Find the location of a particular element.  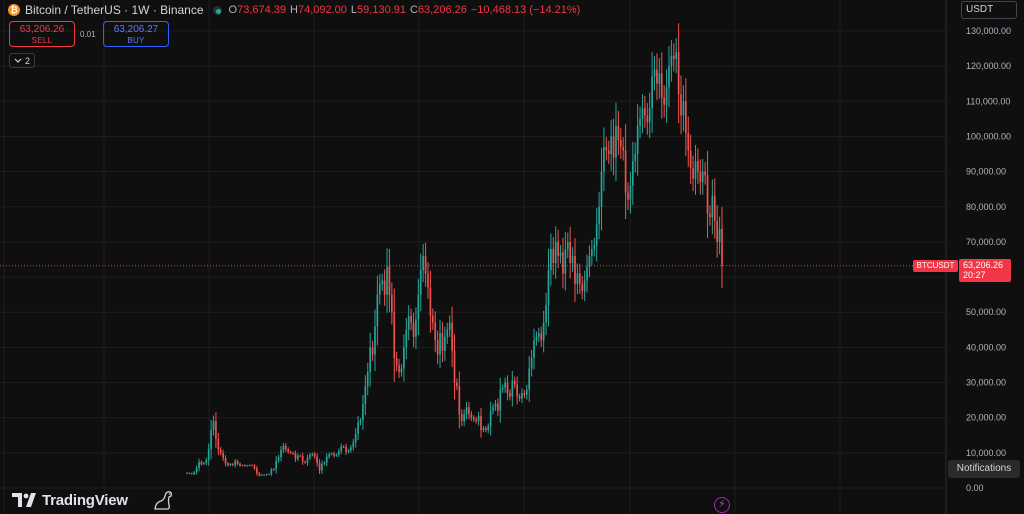

tradingview-logo: TradingView is located at coordinates (70, 500).